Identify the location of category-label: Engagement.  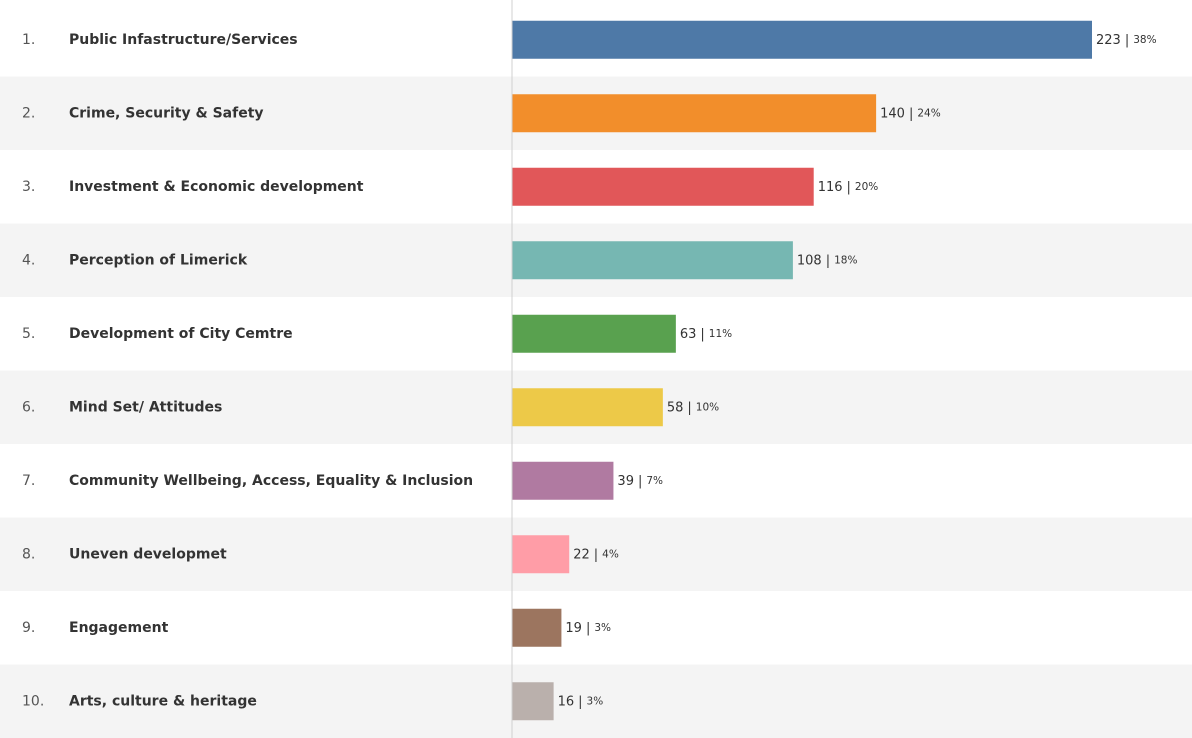
(119, 628).